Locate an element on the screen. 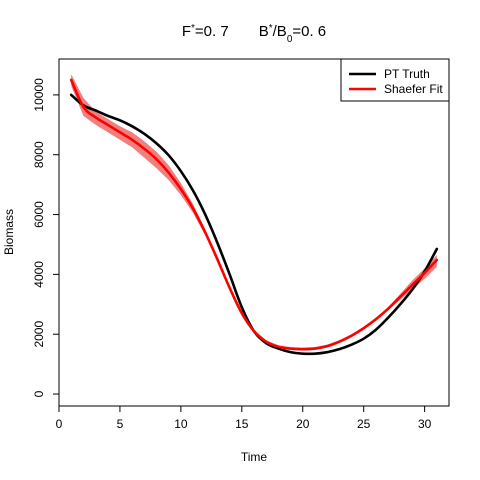 This screenshot has width=480, height=480. x-tick-label: 5 is located at coordinates (120, 424).